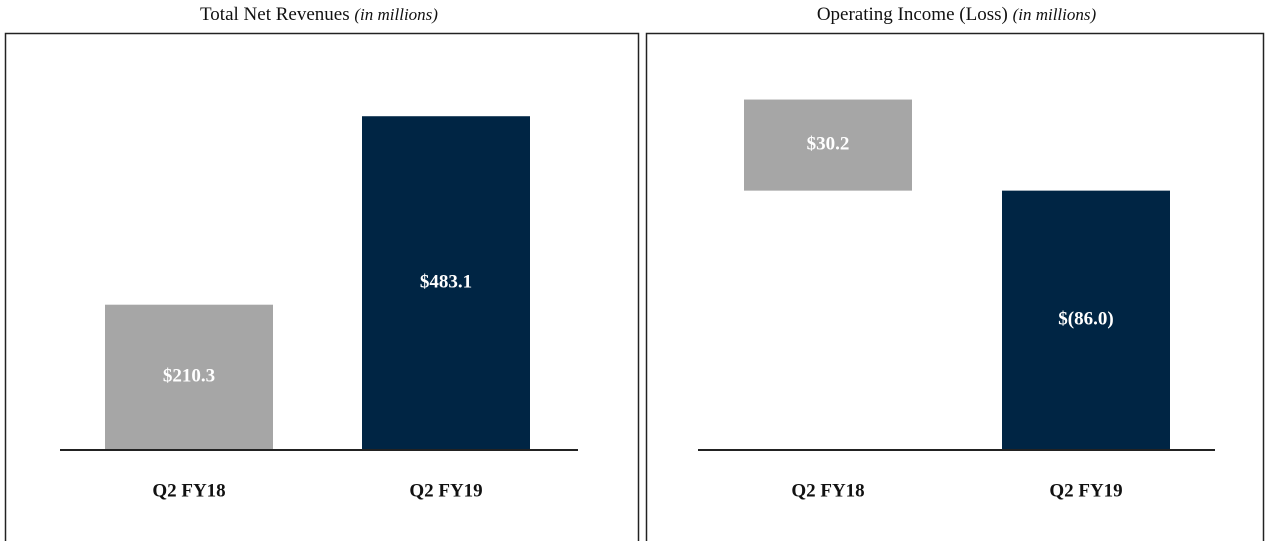 Image resolution: width=1266 pixels, height=541 pixels. Describe the element at coordinates (912, 14) in the screenshot. I see `chart-title-main: Operating Income (Loss)` at that location.